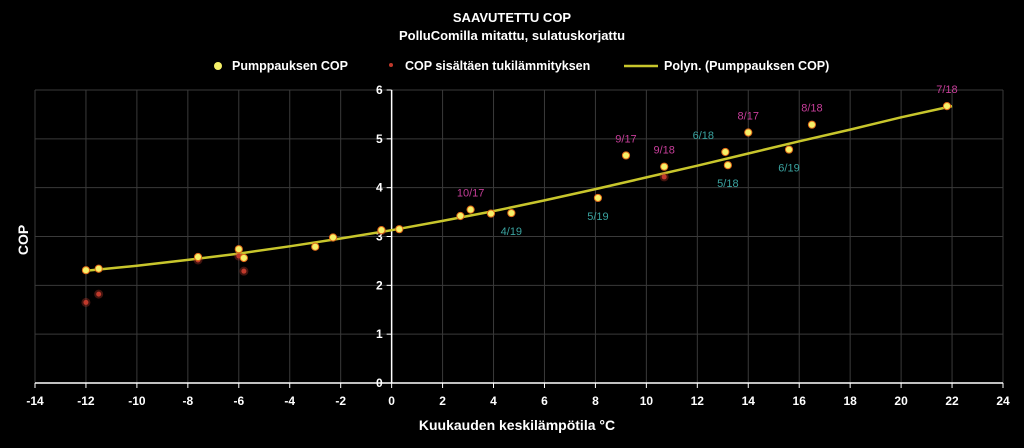 The width and height of the screenshot is (1024, 448). I want to click on y-tick-label: 3, so click(379, 237).